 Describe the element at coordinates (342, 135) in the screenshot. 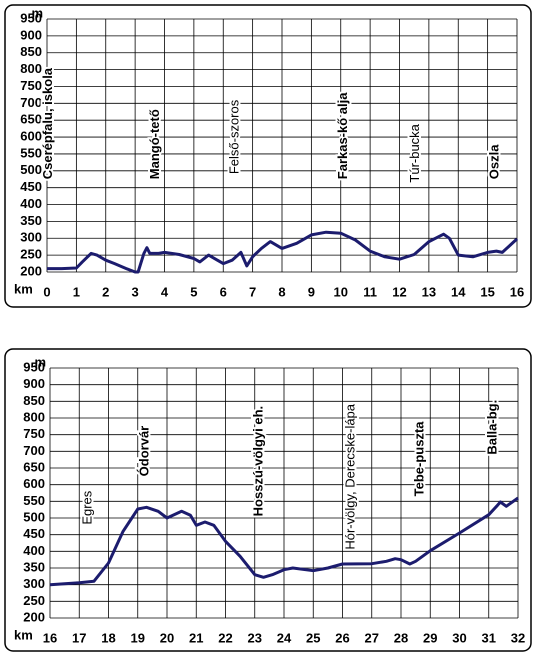

I see `annotation: Farkas-kő alja` at that location.